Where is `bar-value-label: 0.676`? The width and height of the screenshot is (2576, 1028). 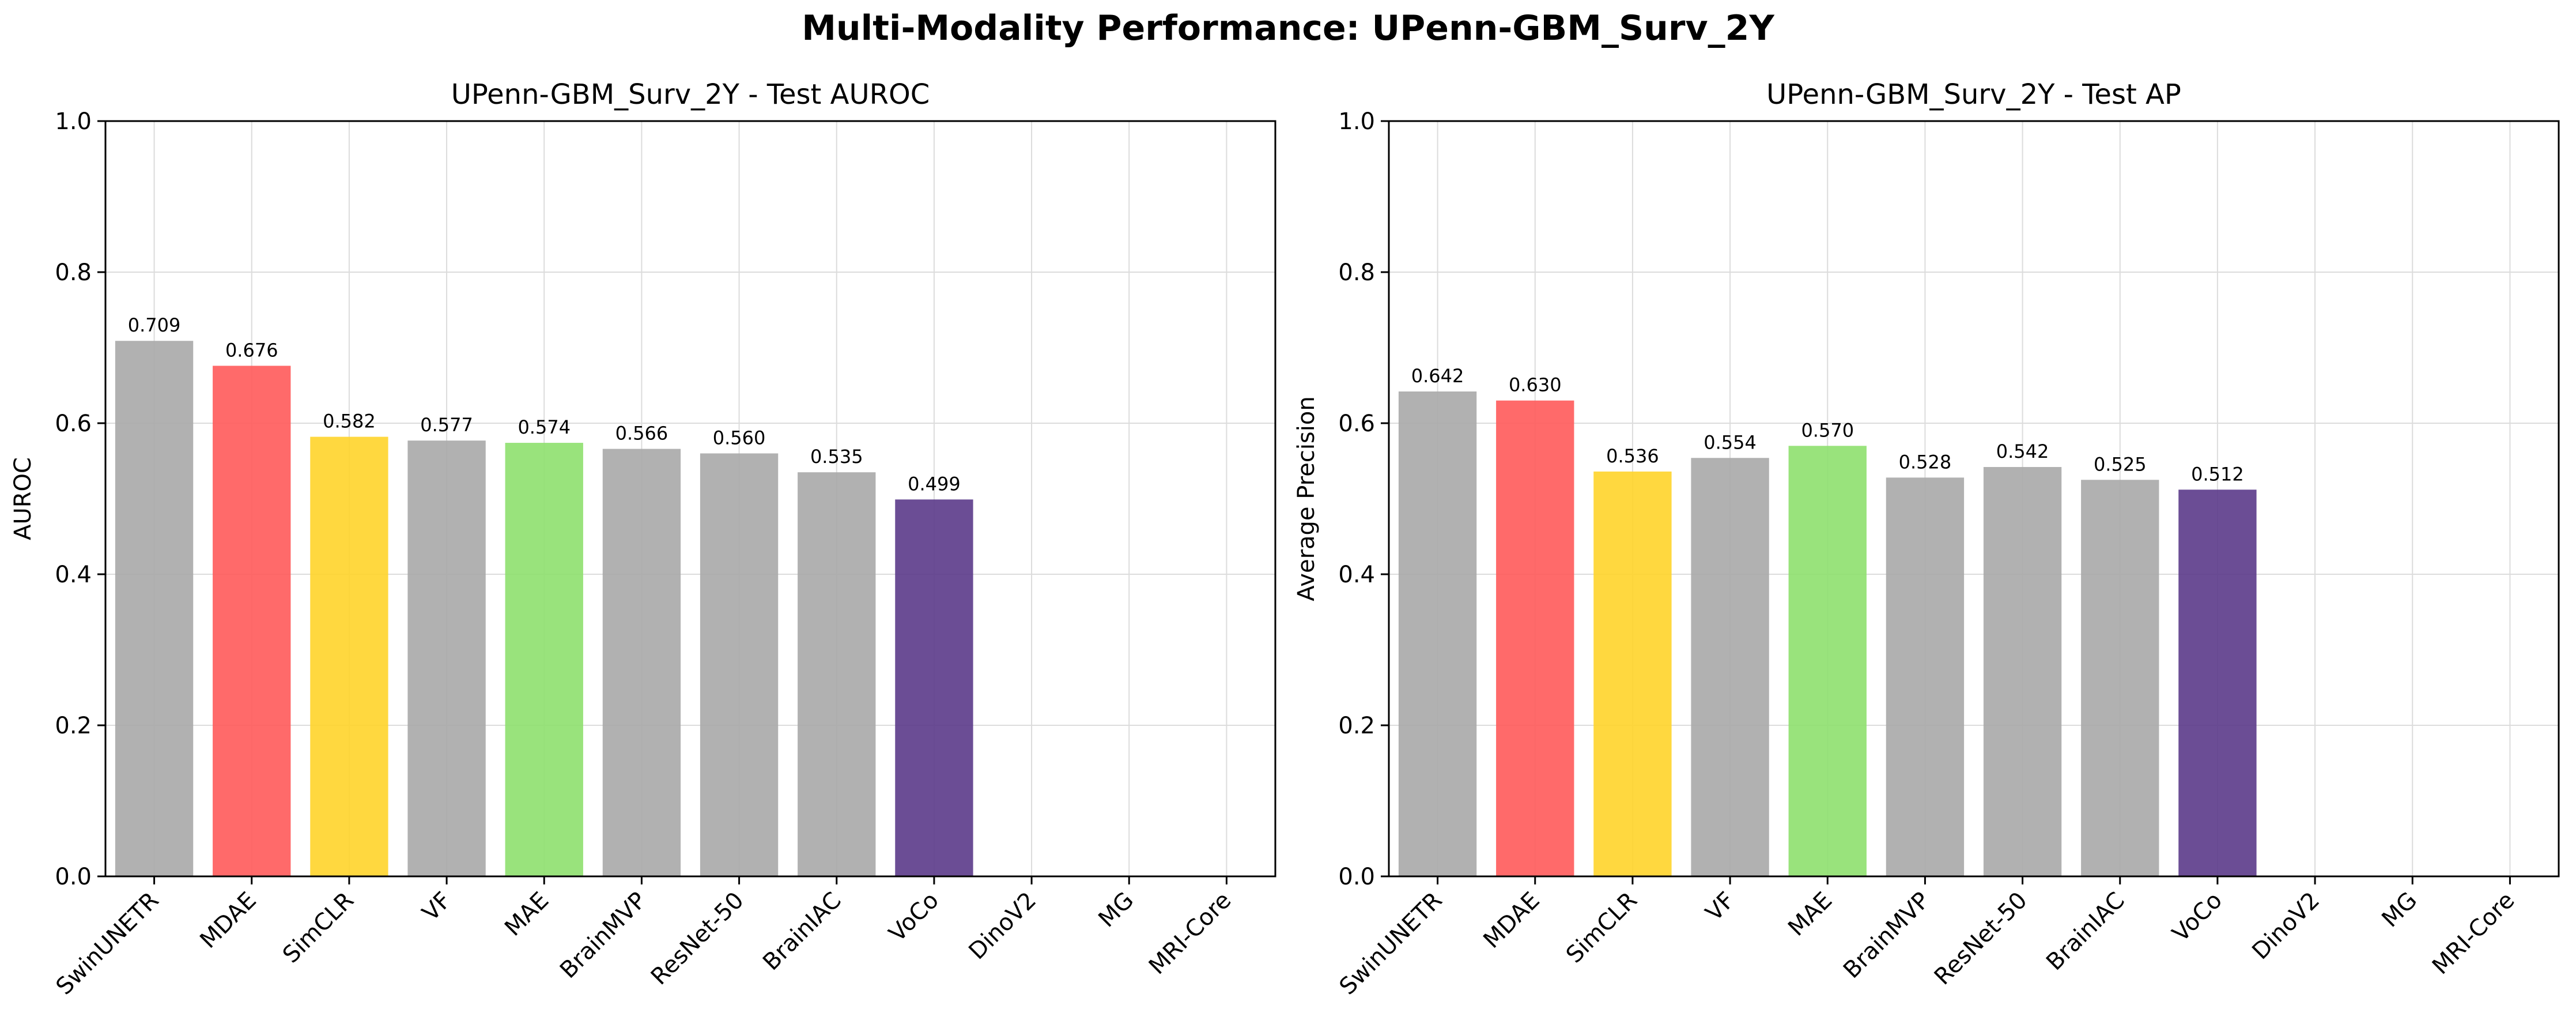 bar-value-label: 0.676 is located at coordinates (251, 350).